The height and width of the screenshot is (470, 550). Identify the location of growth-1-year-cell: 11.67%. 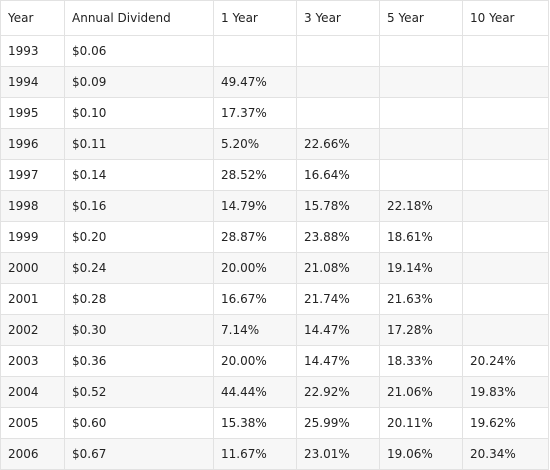
(255, 454).